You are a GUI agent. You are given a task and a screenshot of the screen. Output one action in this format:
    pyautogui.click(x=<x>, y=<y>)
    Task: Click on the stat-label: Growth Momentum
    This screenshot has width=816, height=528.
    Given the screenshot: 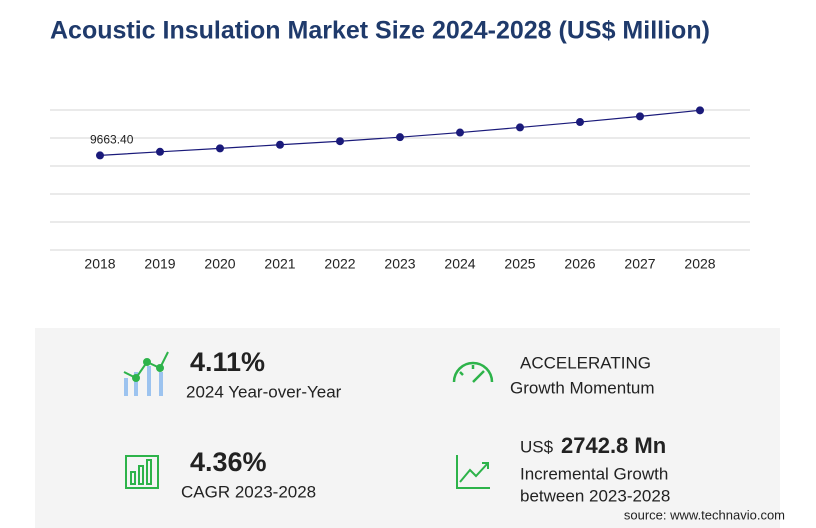 What is the action you would take?
    pyautogui.click(x=582, y=387)
    